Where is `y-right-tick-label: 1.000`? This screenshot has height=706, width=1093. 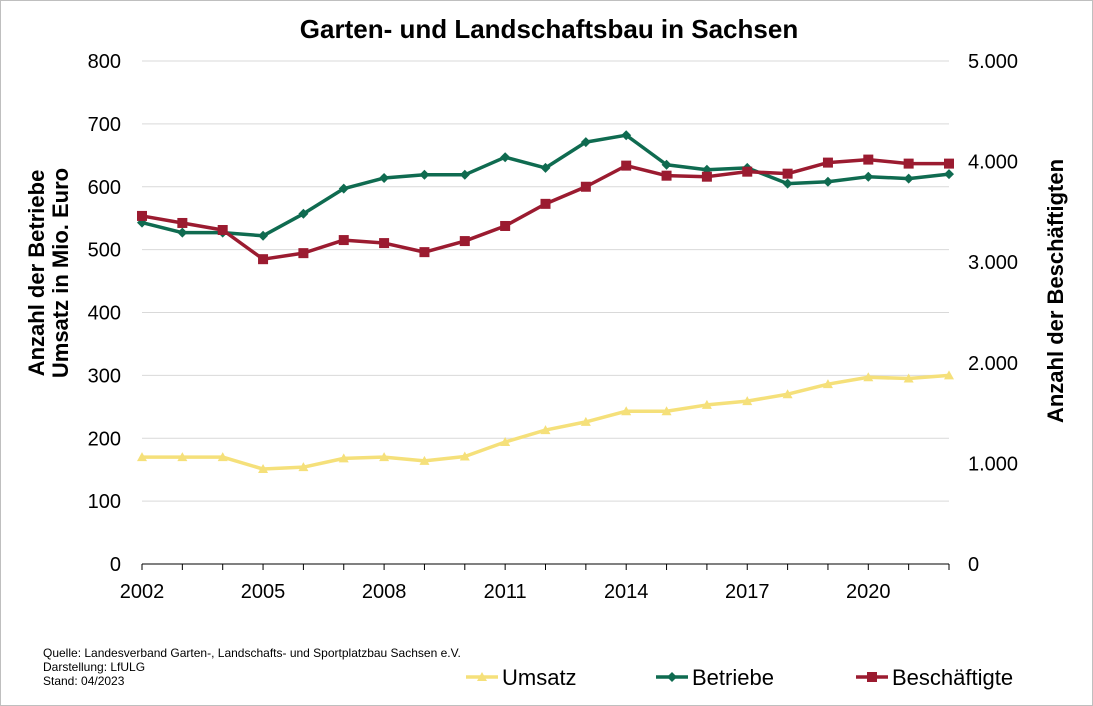 y-right-tick-label: 1.000 is located at coordinates (993, 464).